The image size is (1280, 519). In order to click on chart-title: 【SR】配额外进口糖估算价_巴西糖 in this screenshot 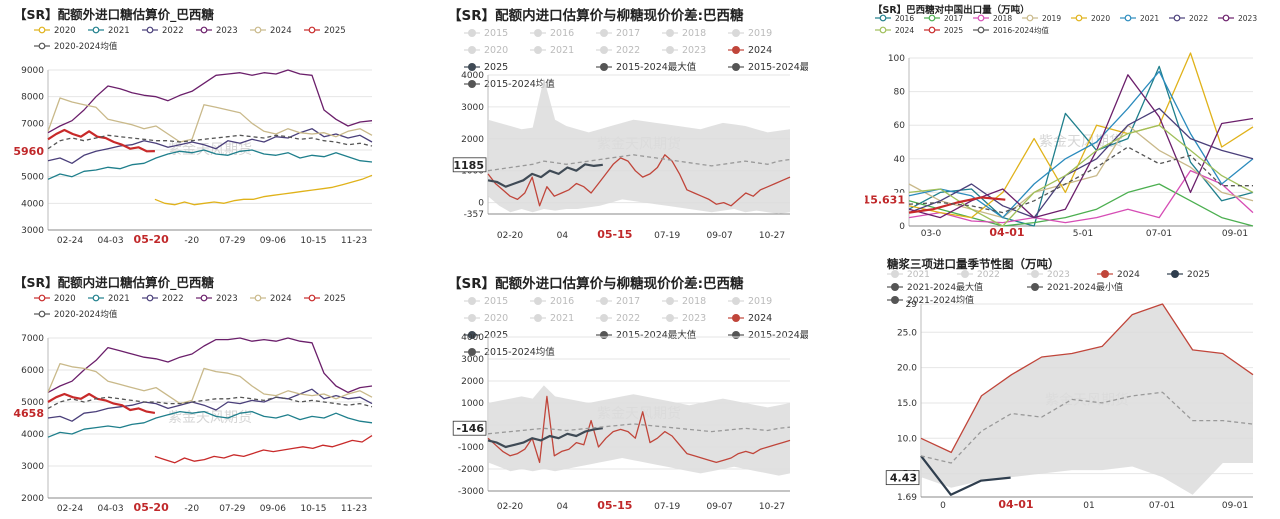, I will do `click(114, 14)`.